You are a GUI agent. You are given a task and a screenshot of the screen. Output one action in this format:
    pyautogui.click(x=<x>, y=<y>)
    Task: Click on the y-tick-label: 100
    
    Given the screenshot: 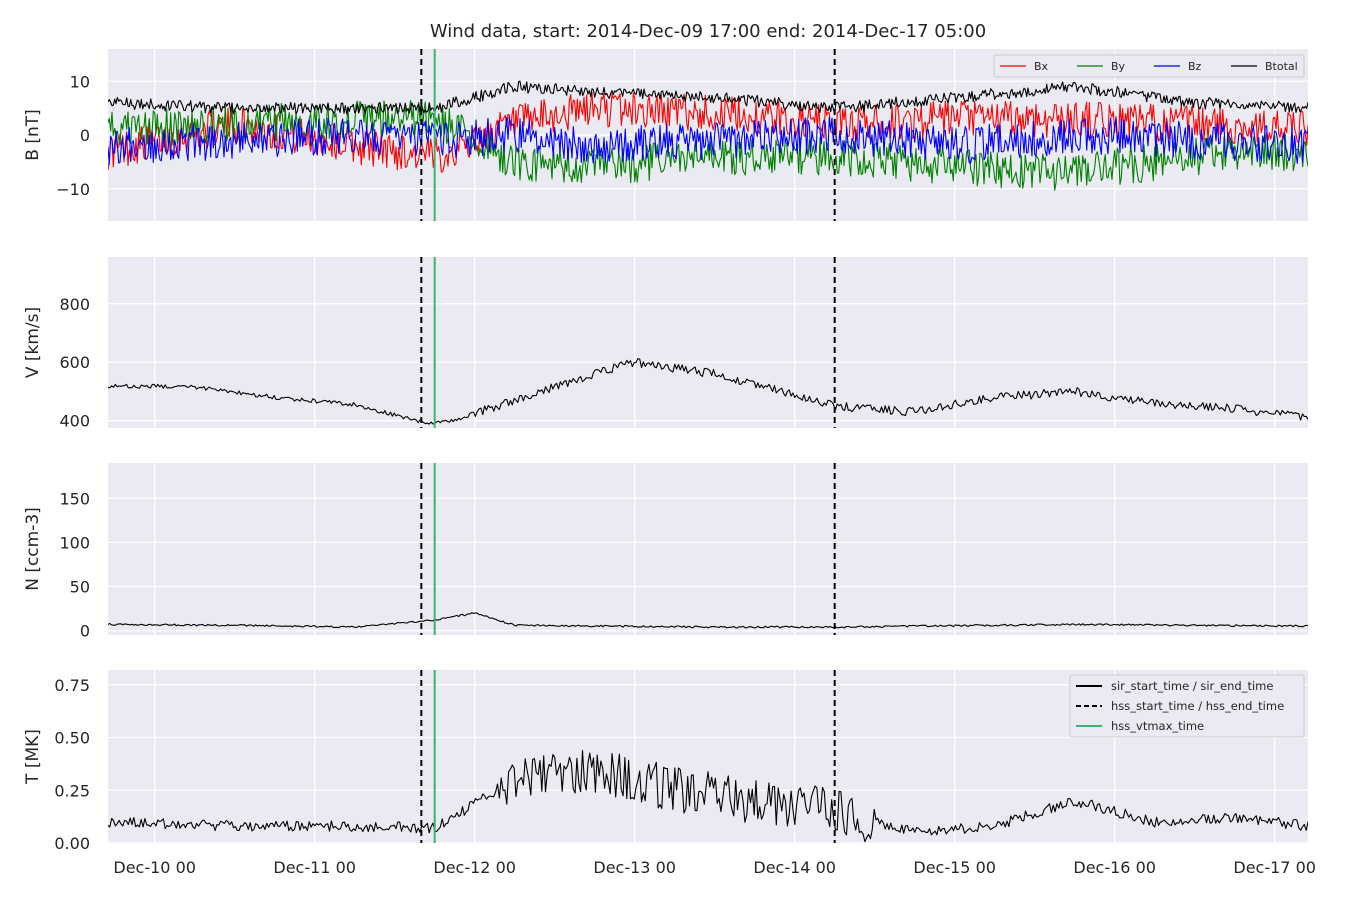 What is the action you would take?
    pyautogui.click(x=74, y=542)
    